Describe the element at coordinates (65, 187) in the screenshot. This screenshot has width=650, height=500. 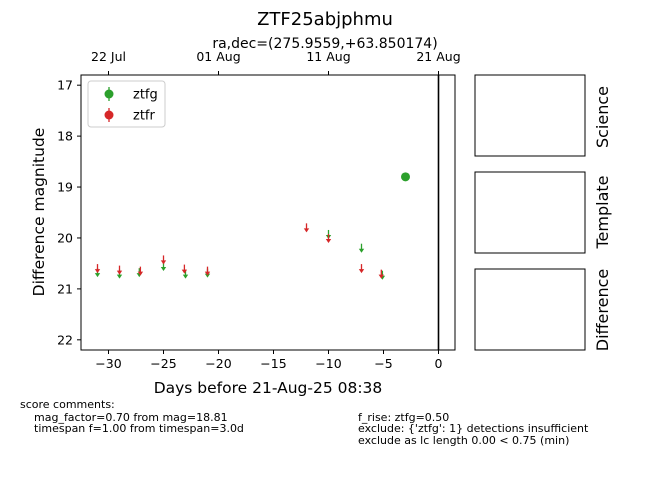
I see `y-tick-label: 19` at that location.